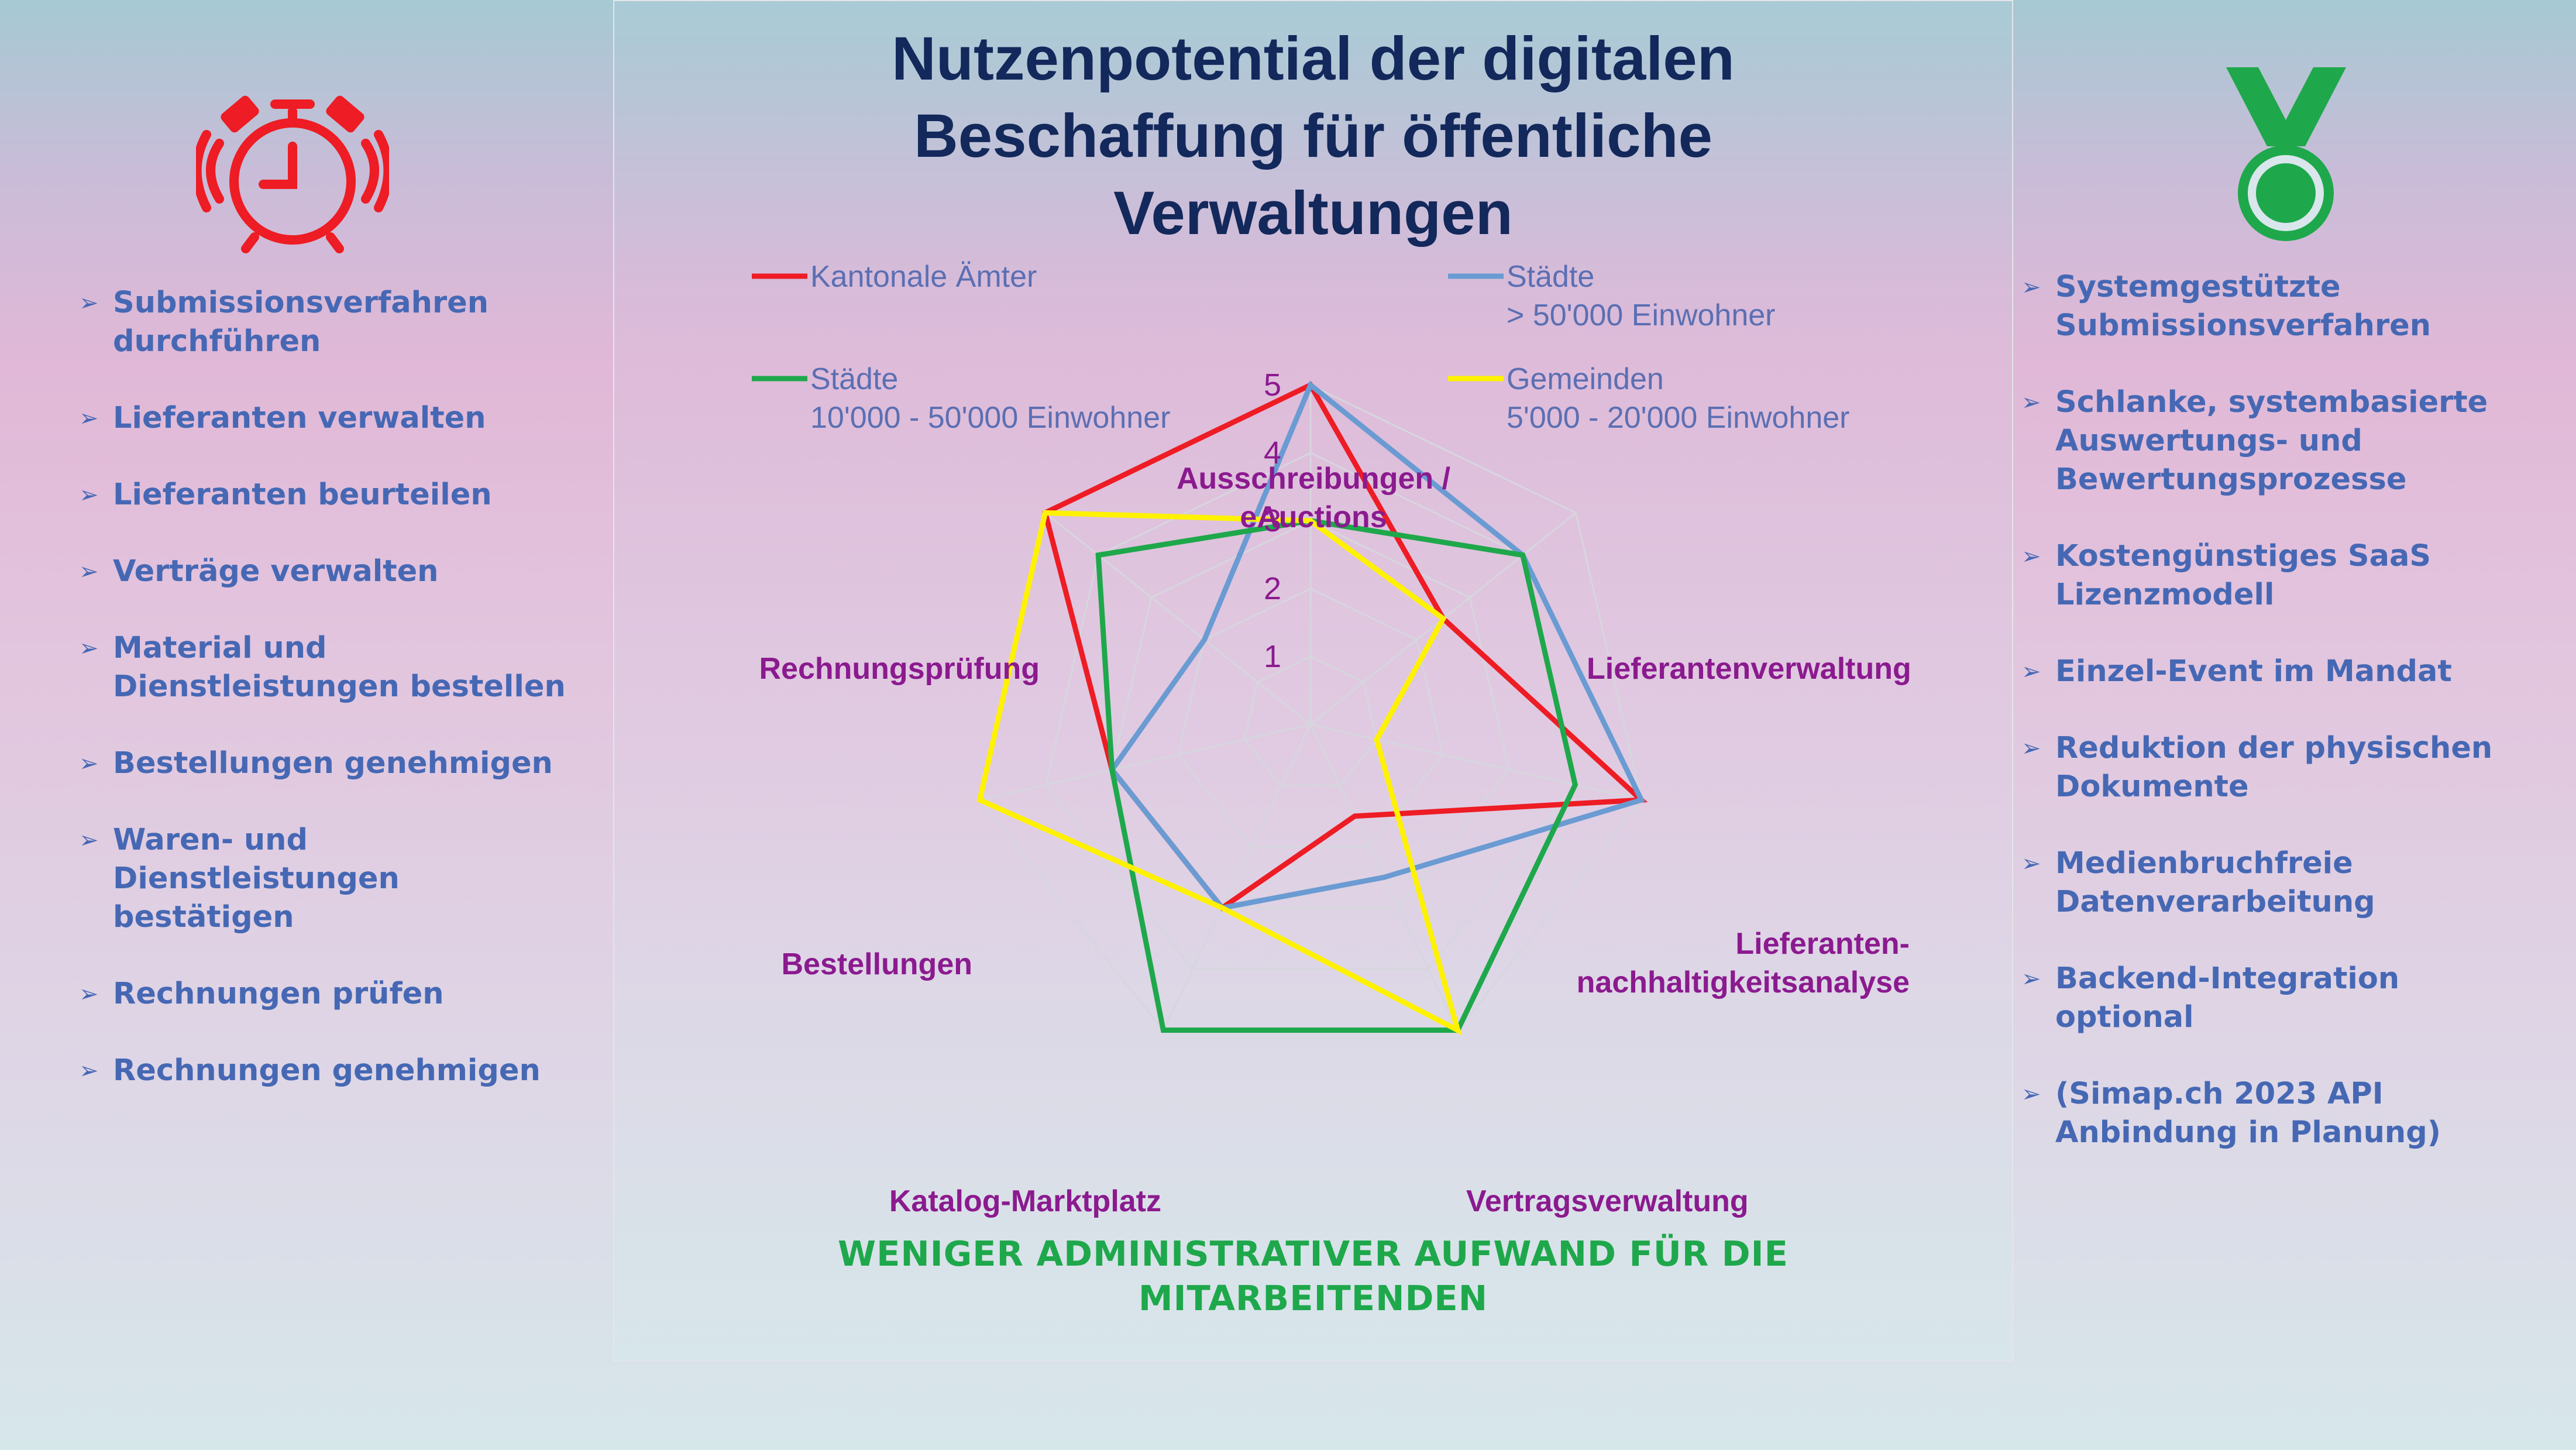 The width and height of the screenshot is (2576, 1450). I want to click on tick-label: 3, so click(1272, 520).